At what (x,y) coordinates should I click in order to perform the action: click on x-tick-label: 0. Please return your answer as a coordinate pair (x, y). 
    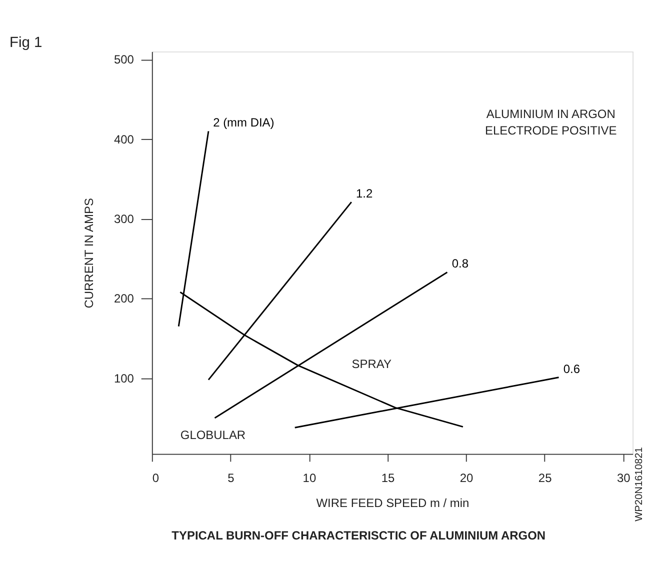
    Looking at the image, I should click on (156, 477).